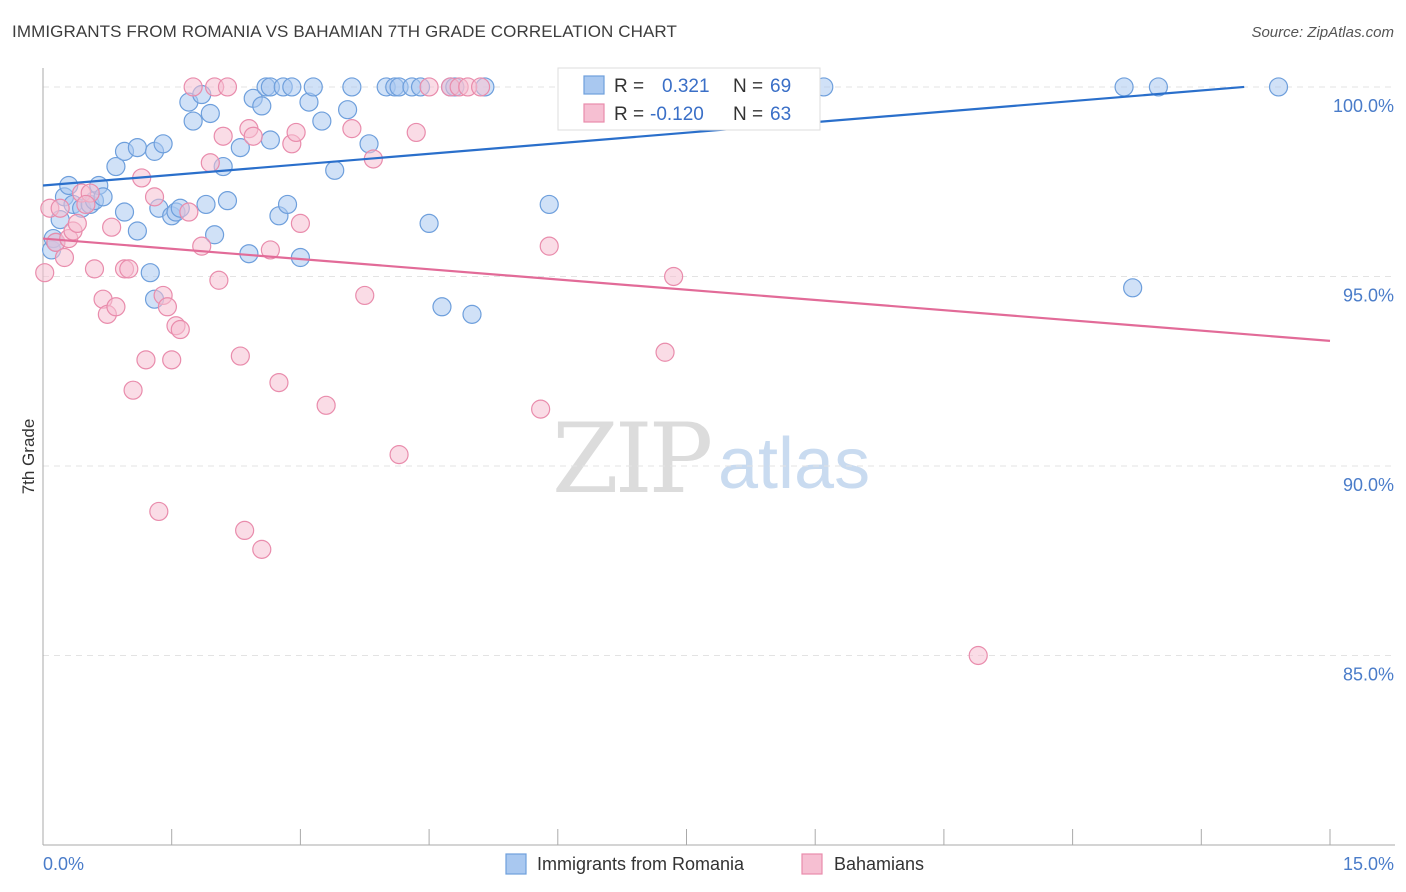  What do you see at coordinates (1368, 674) in the screenshot?
I see `y-tick-label: 85.0%` at bounding box center [1368, 674].